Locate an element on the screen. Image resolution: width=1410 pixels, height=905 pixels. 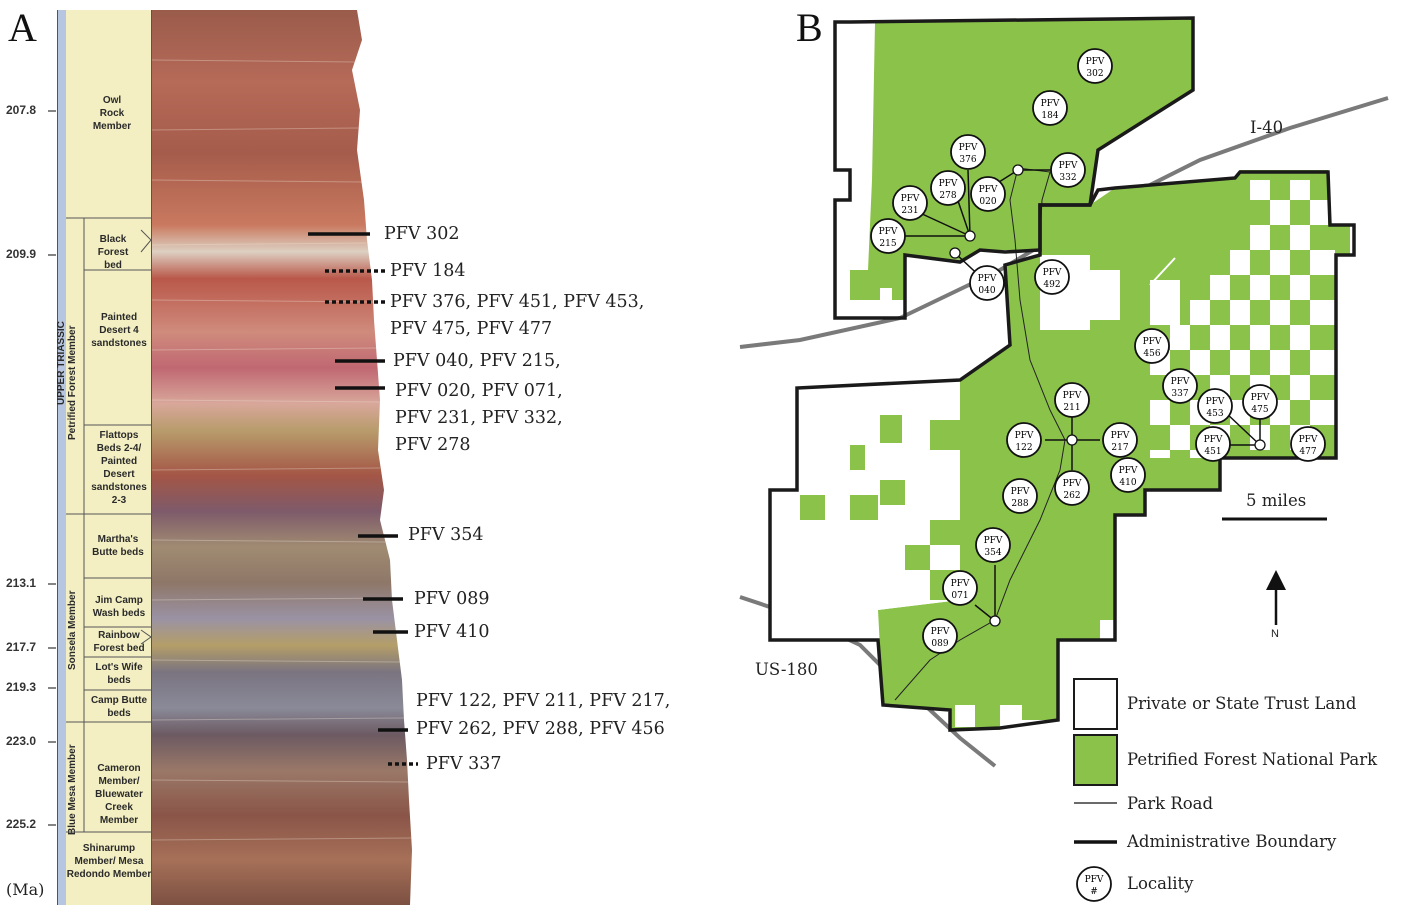
age-label: 213.1 is located at coordinates (21, 583).